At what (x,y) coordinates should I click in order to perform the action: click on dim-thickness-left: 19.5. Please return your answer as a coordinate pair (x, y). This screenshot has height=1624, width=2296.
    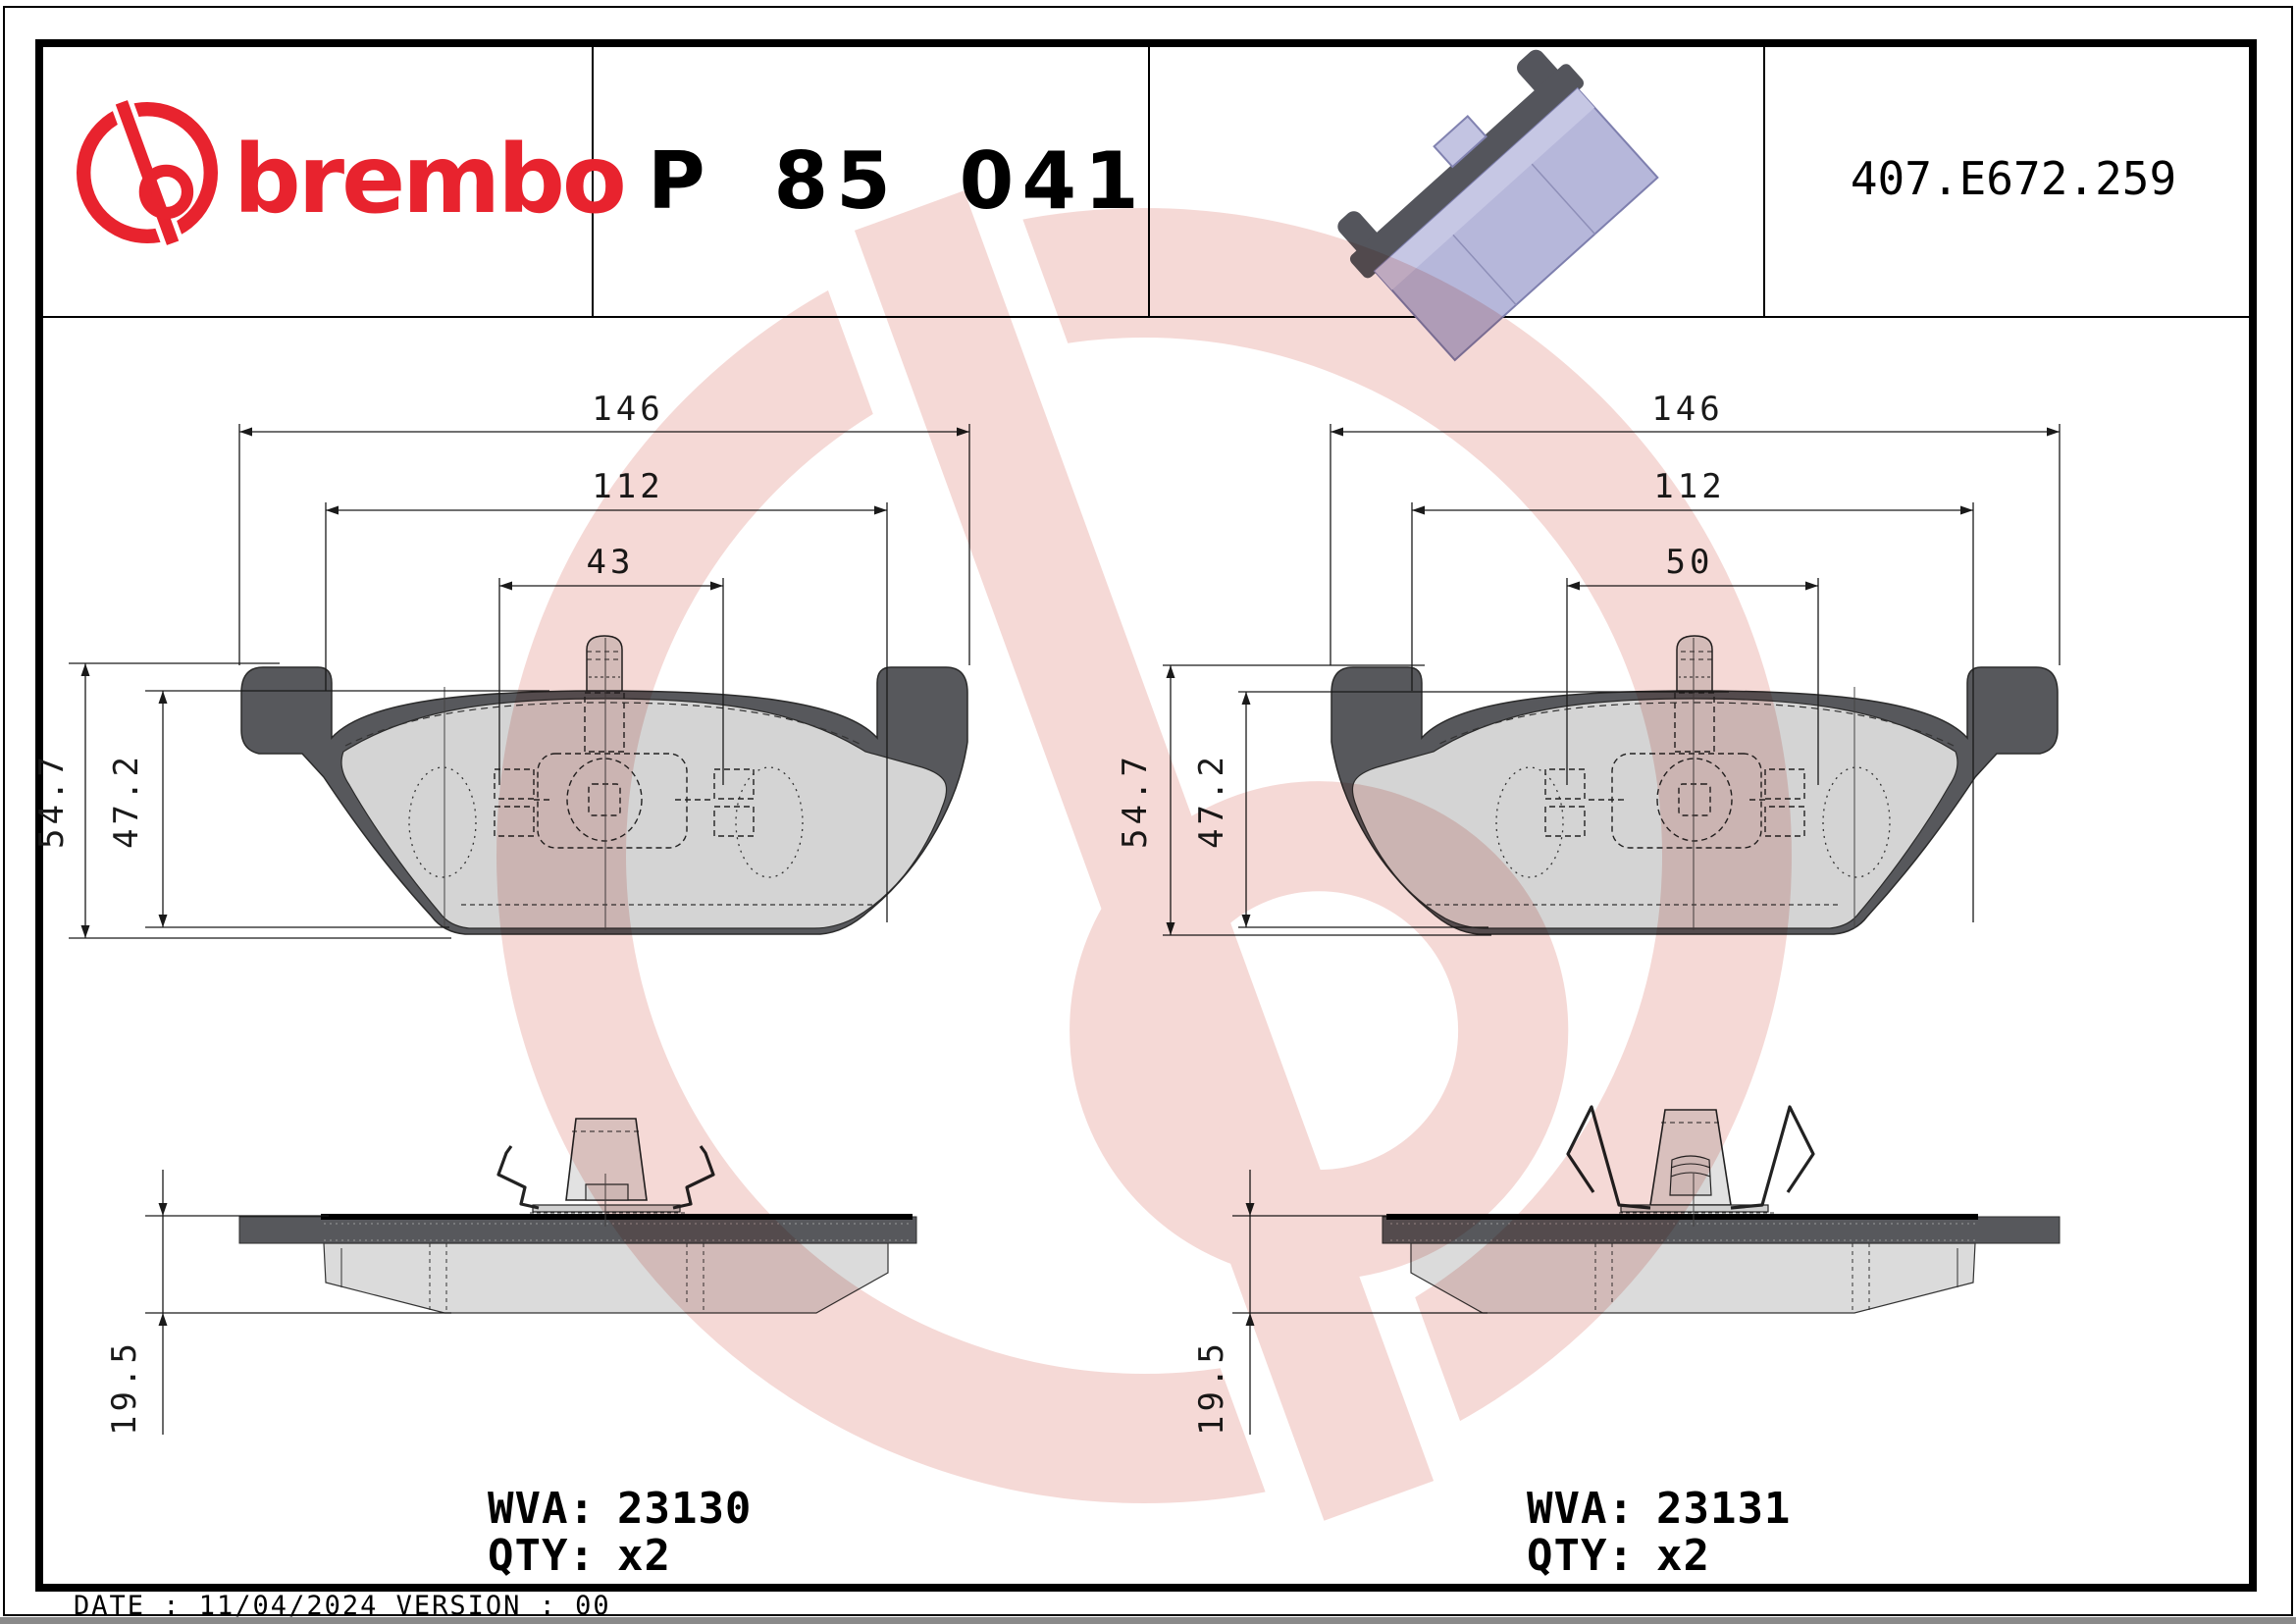
    Looking at the image, I should click on (124, 1387).